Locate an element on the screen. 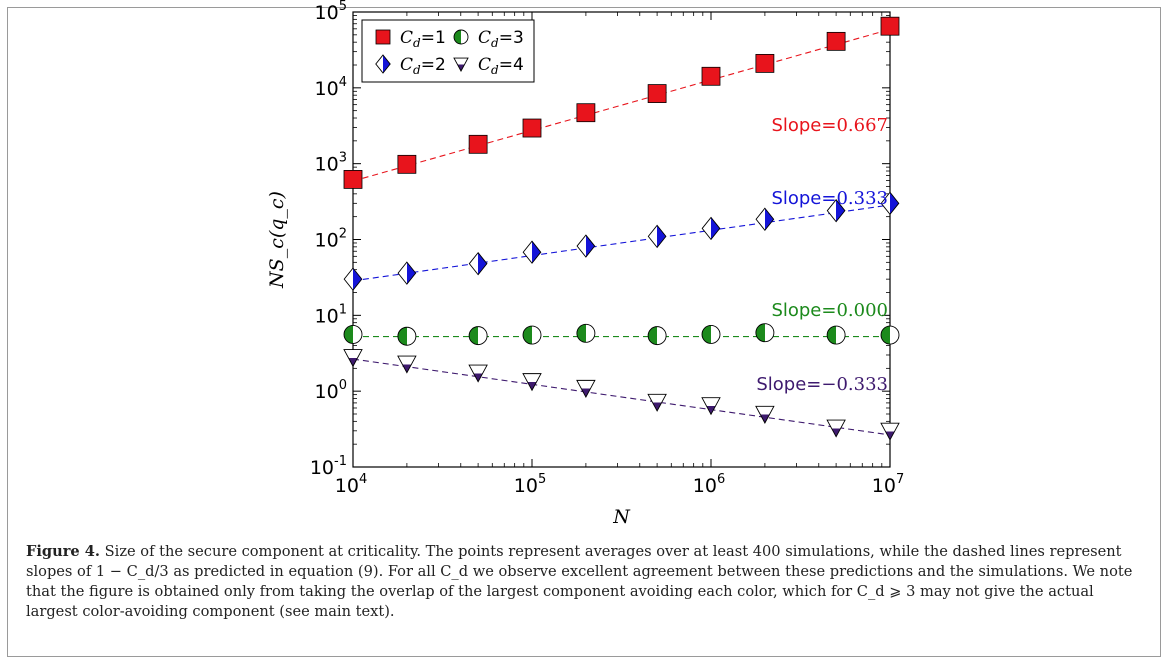  figure-label: Figure 4. is located at coordinates (63, 551).